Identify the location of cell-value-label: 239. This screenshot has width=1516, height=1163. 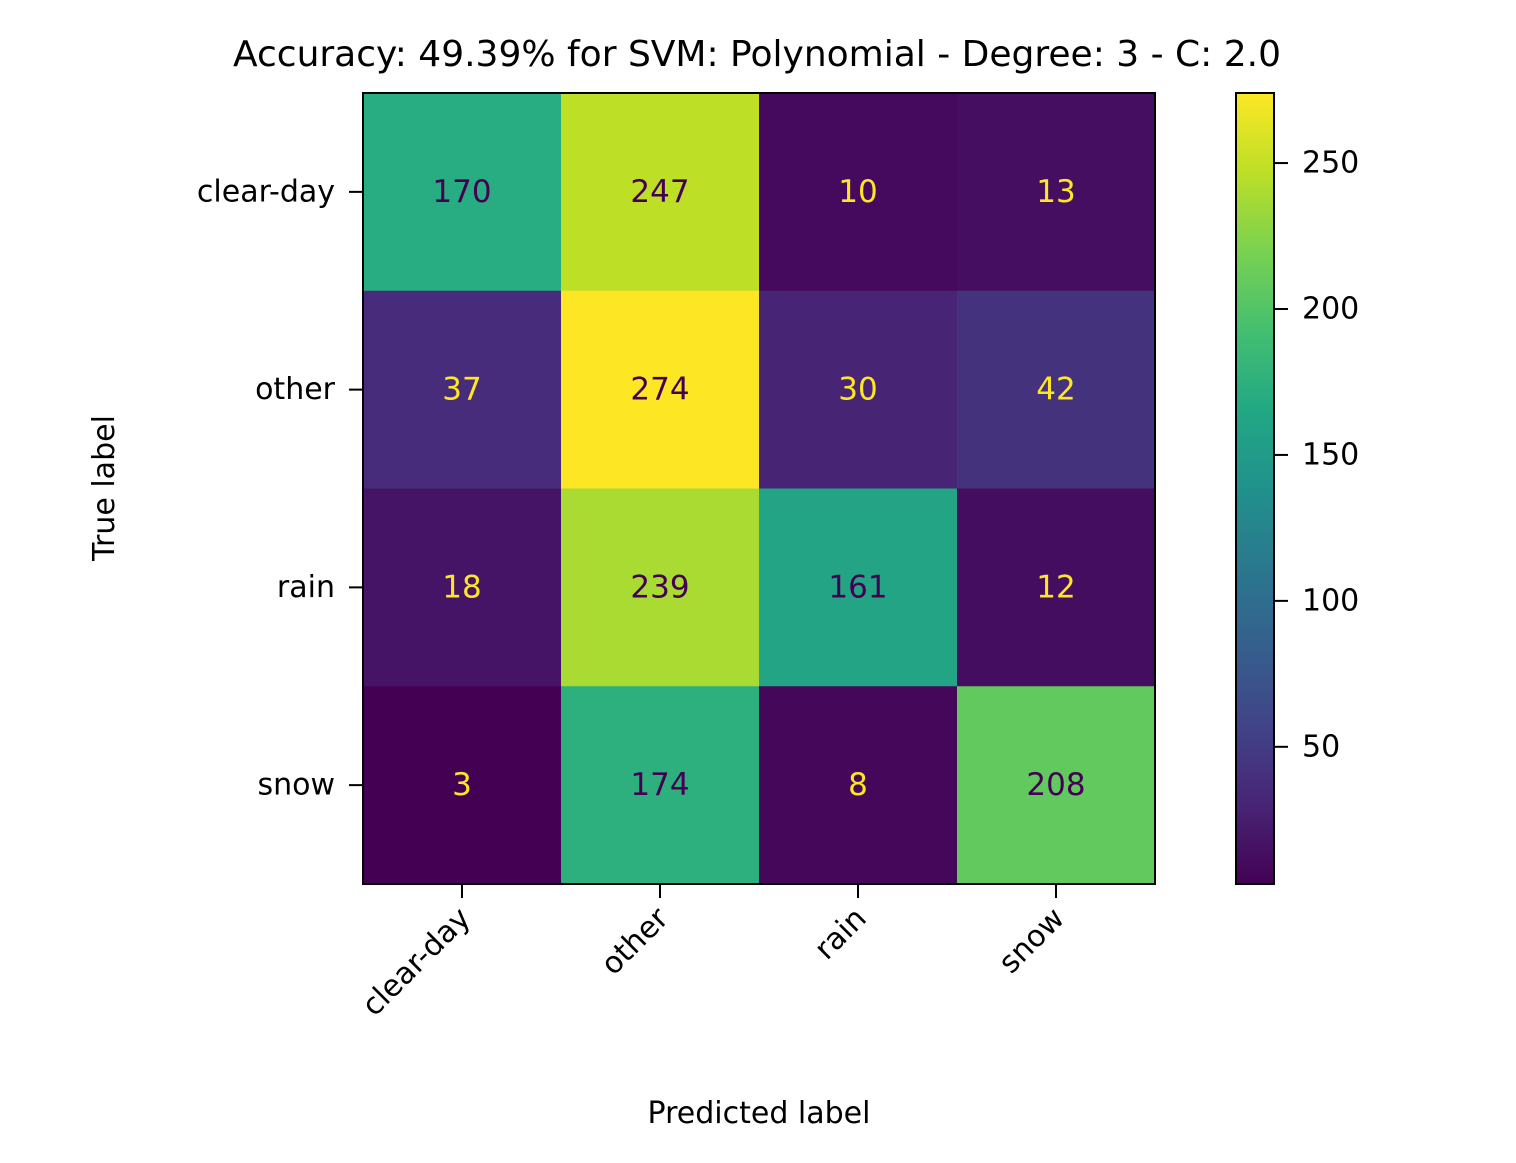
(659, 587).